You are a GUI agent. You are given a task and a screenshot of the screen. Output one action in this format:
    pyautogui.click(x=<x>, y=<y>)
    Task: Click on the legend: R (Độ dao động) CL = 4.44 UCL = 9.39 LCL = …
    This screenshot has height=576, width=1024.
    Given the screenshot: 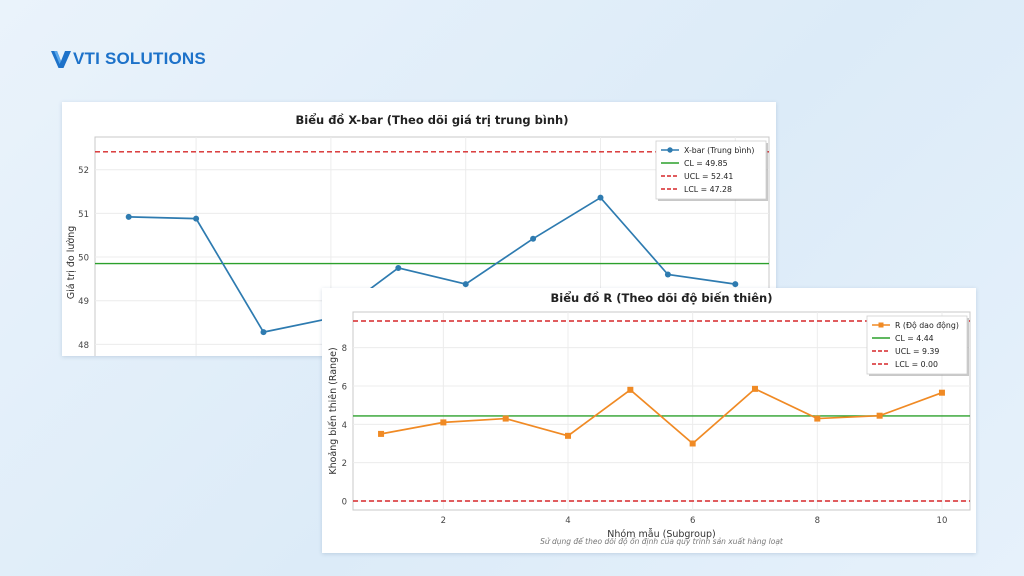 What is the action you would take?
    pyautogui.click(x=917, y=345)
    